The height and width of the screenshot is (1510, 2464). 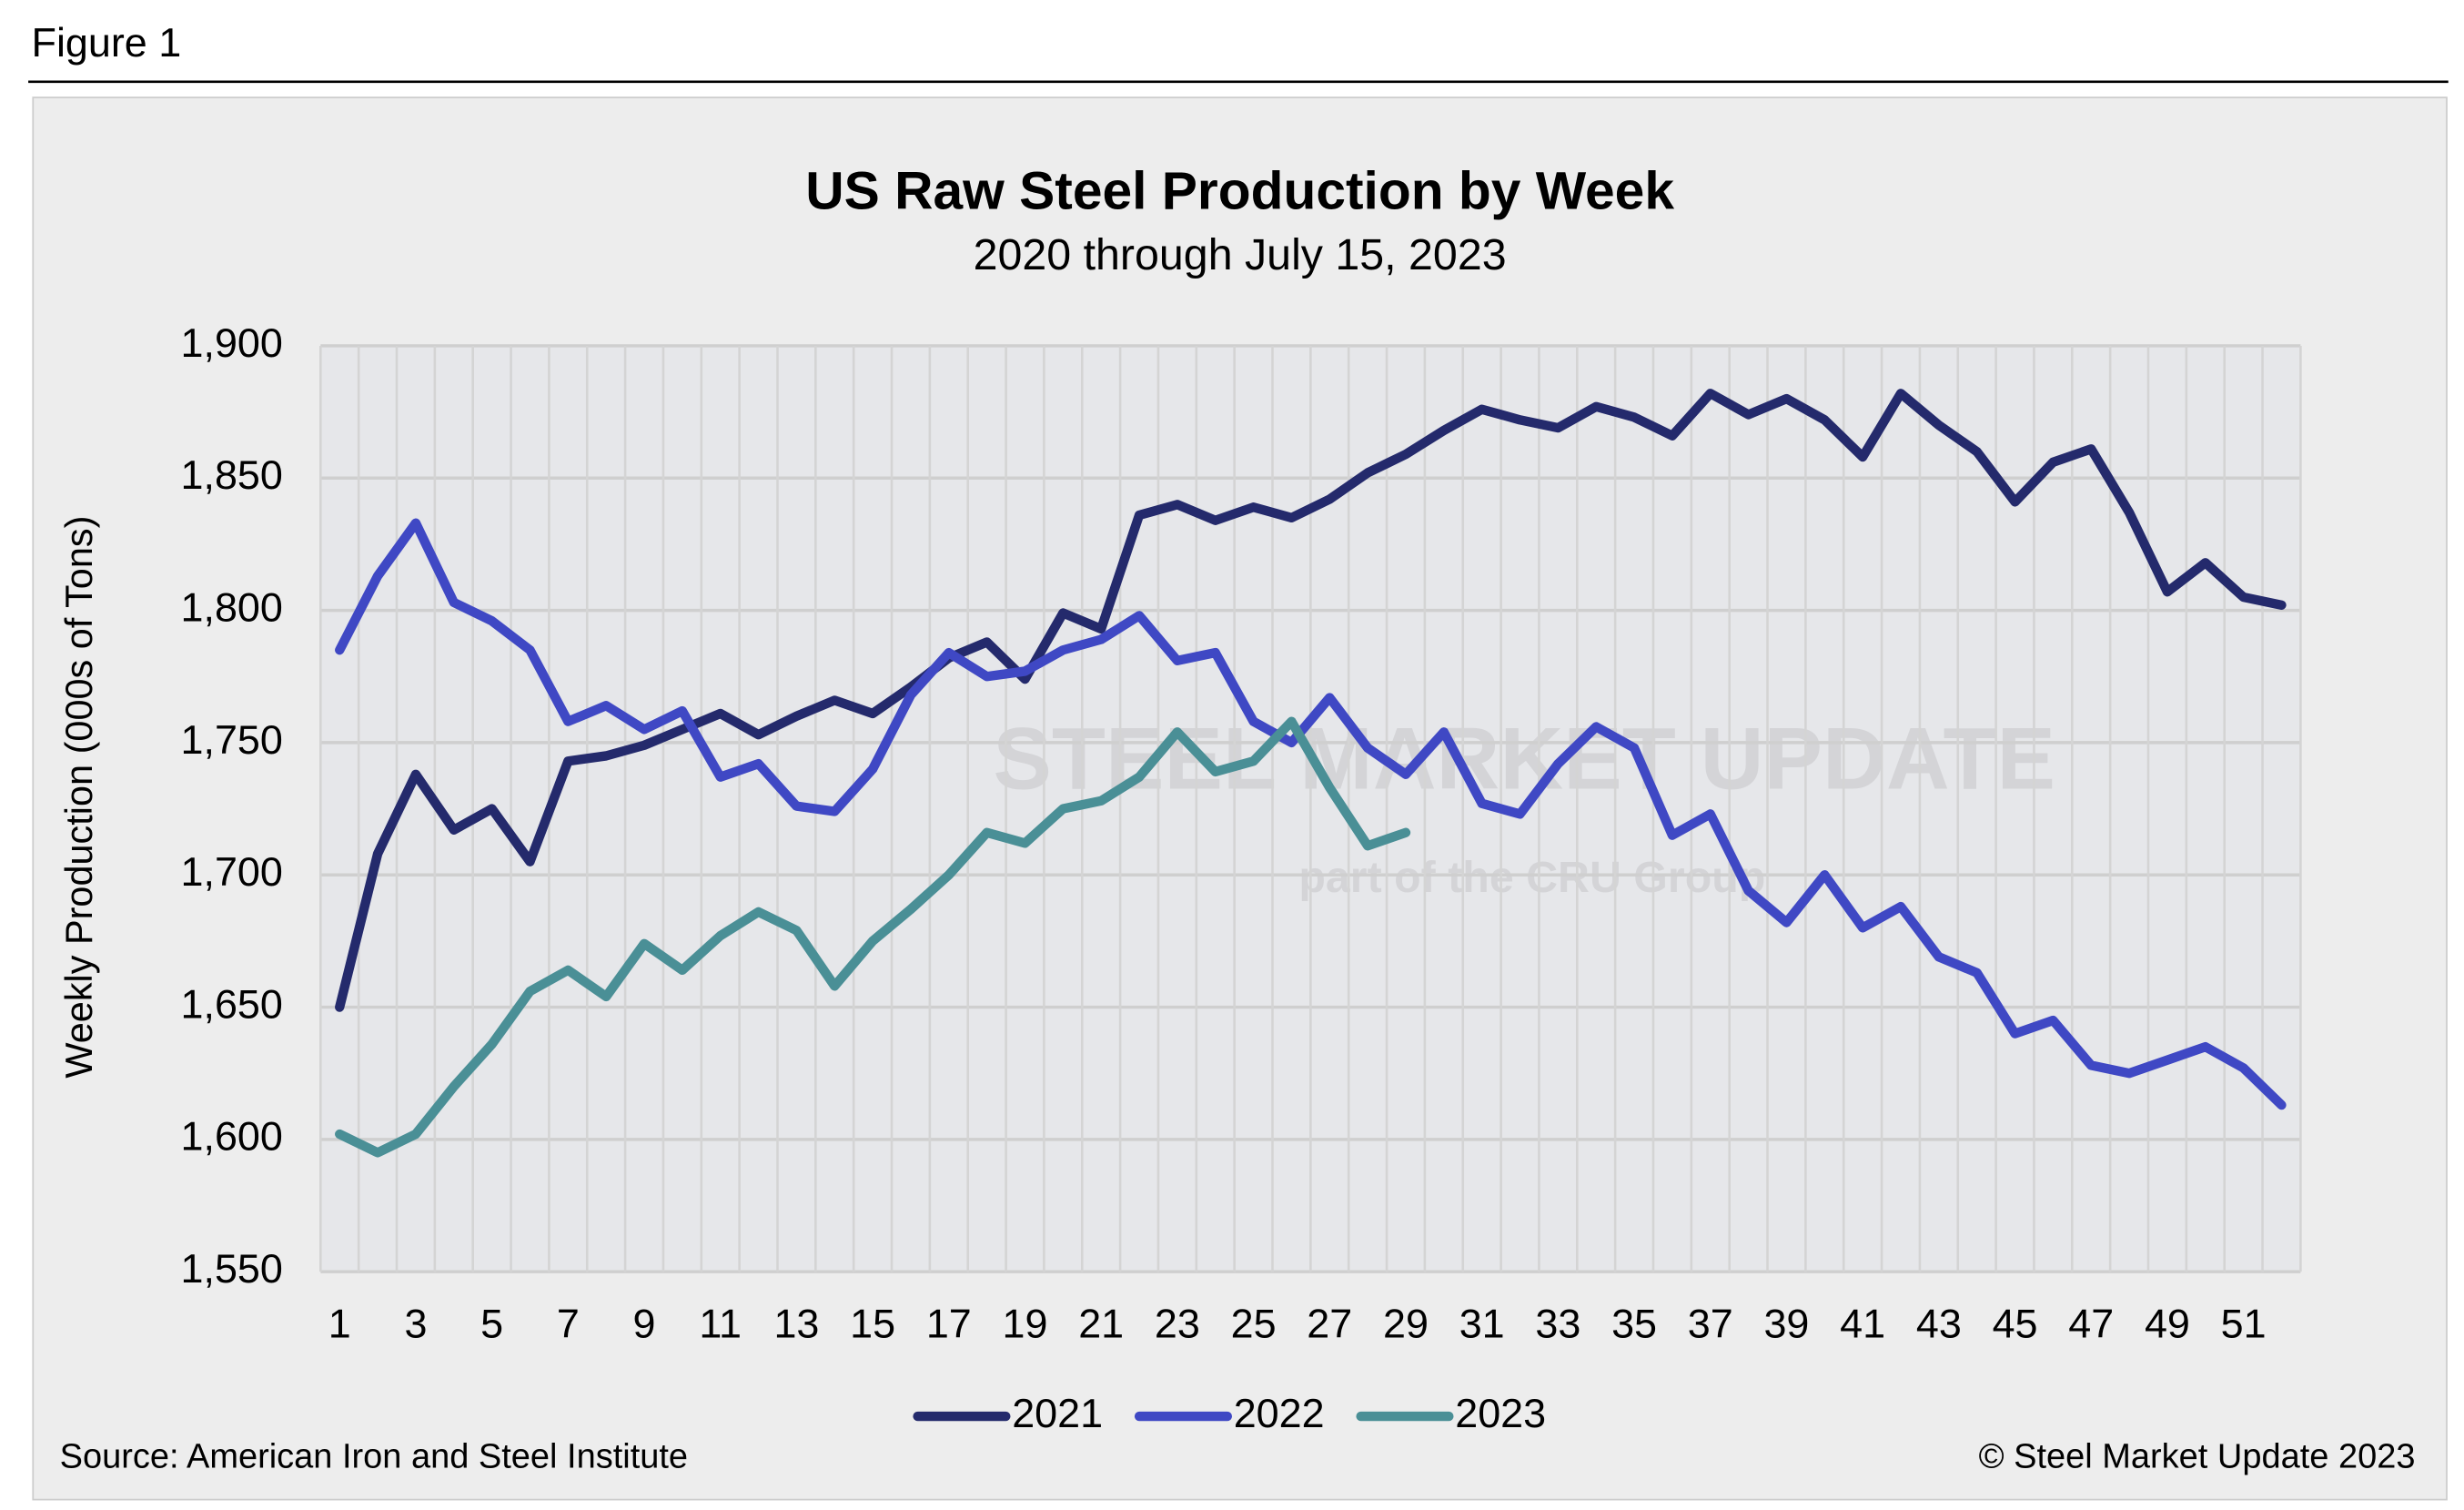 I want to click on legend-label: 2021, so click(x=1057, y=1413).